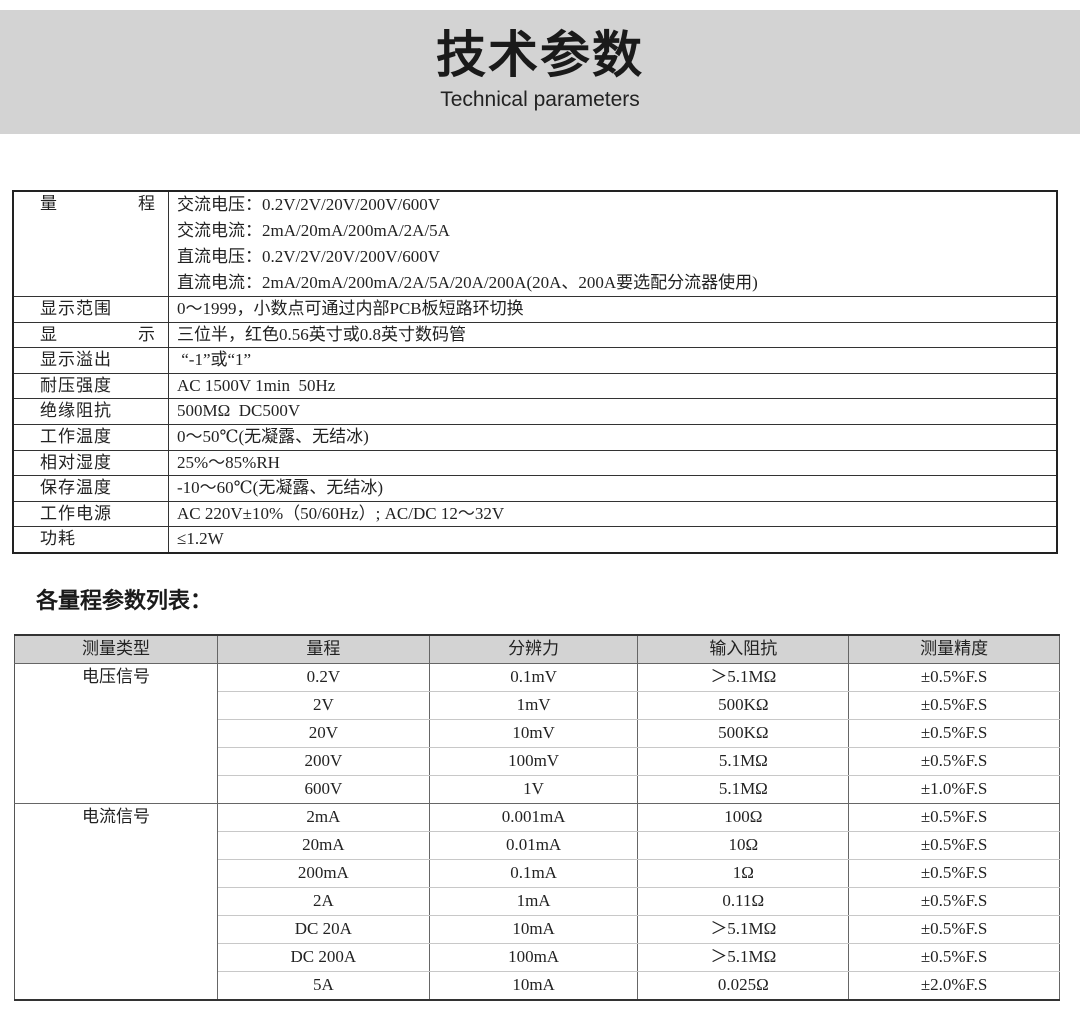  I want to click on spec-row: 耐压强度 AC 1500V 1min 50Hz, so click(535, 386).